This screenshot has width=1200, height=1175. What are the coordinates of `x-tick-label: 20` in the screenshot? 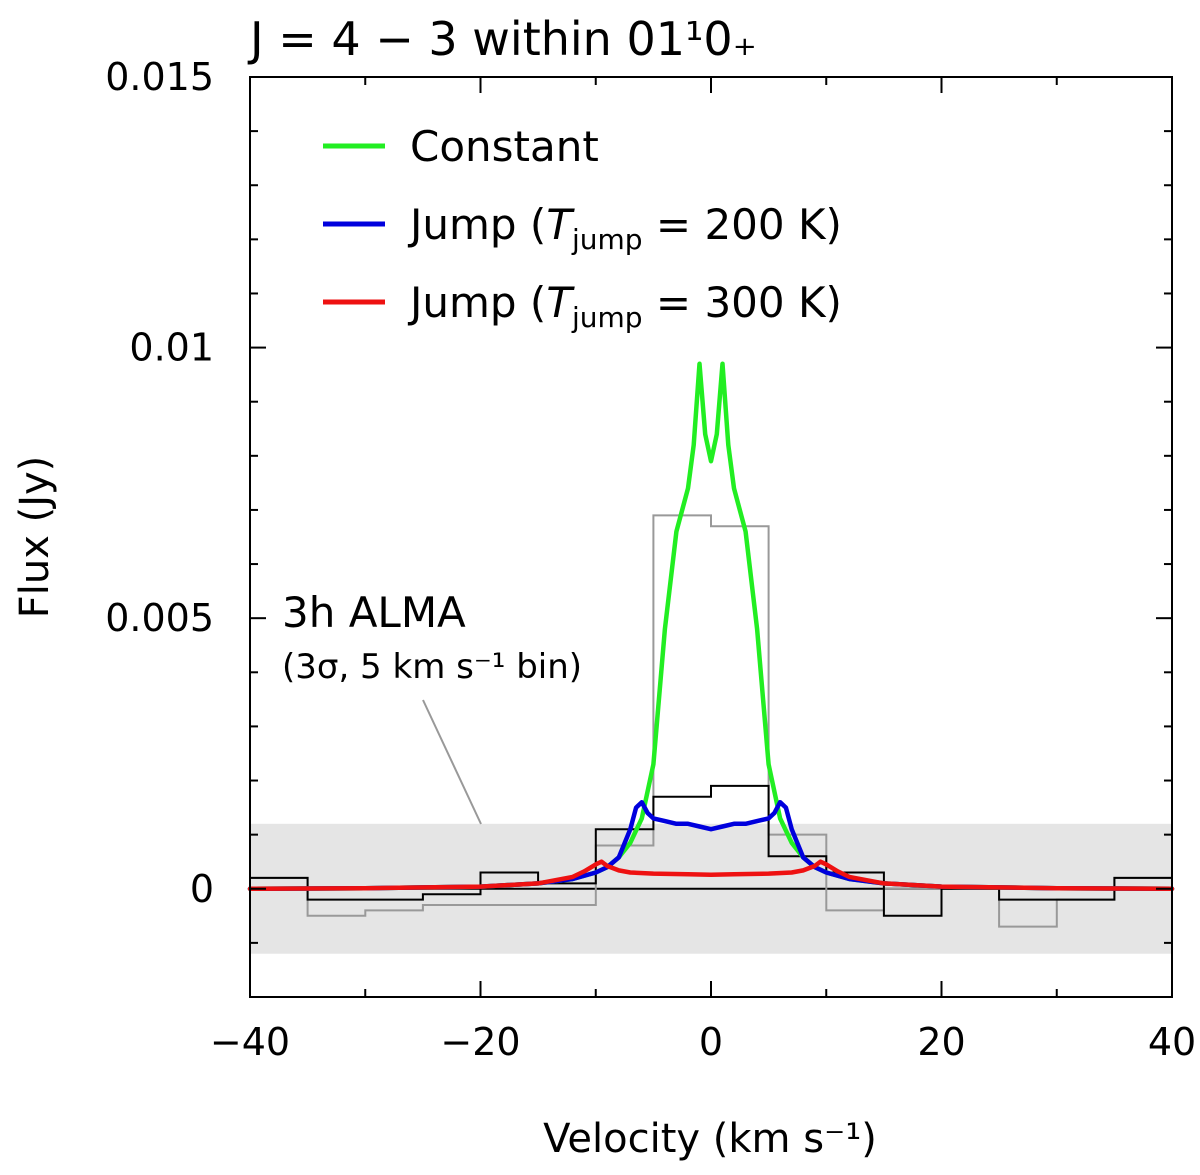 It's located at (941, 1042).